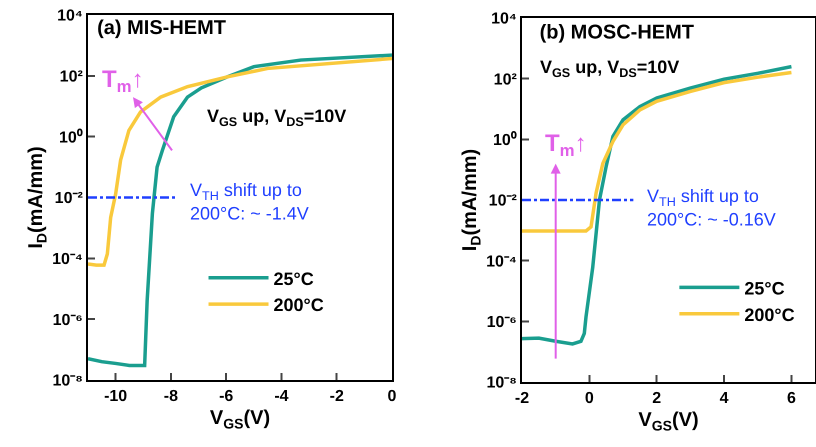  What do you see at coordinates (249, 202) in the screenshot?
I see `annotation: V$_{TH}$ shift up to 200°C: ~ -1.4V` at bounding box center [249, 202].